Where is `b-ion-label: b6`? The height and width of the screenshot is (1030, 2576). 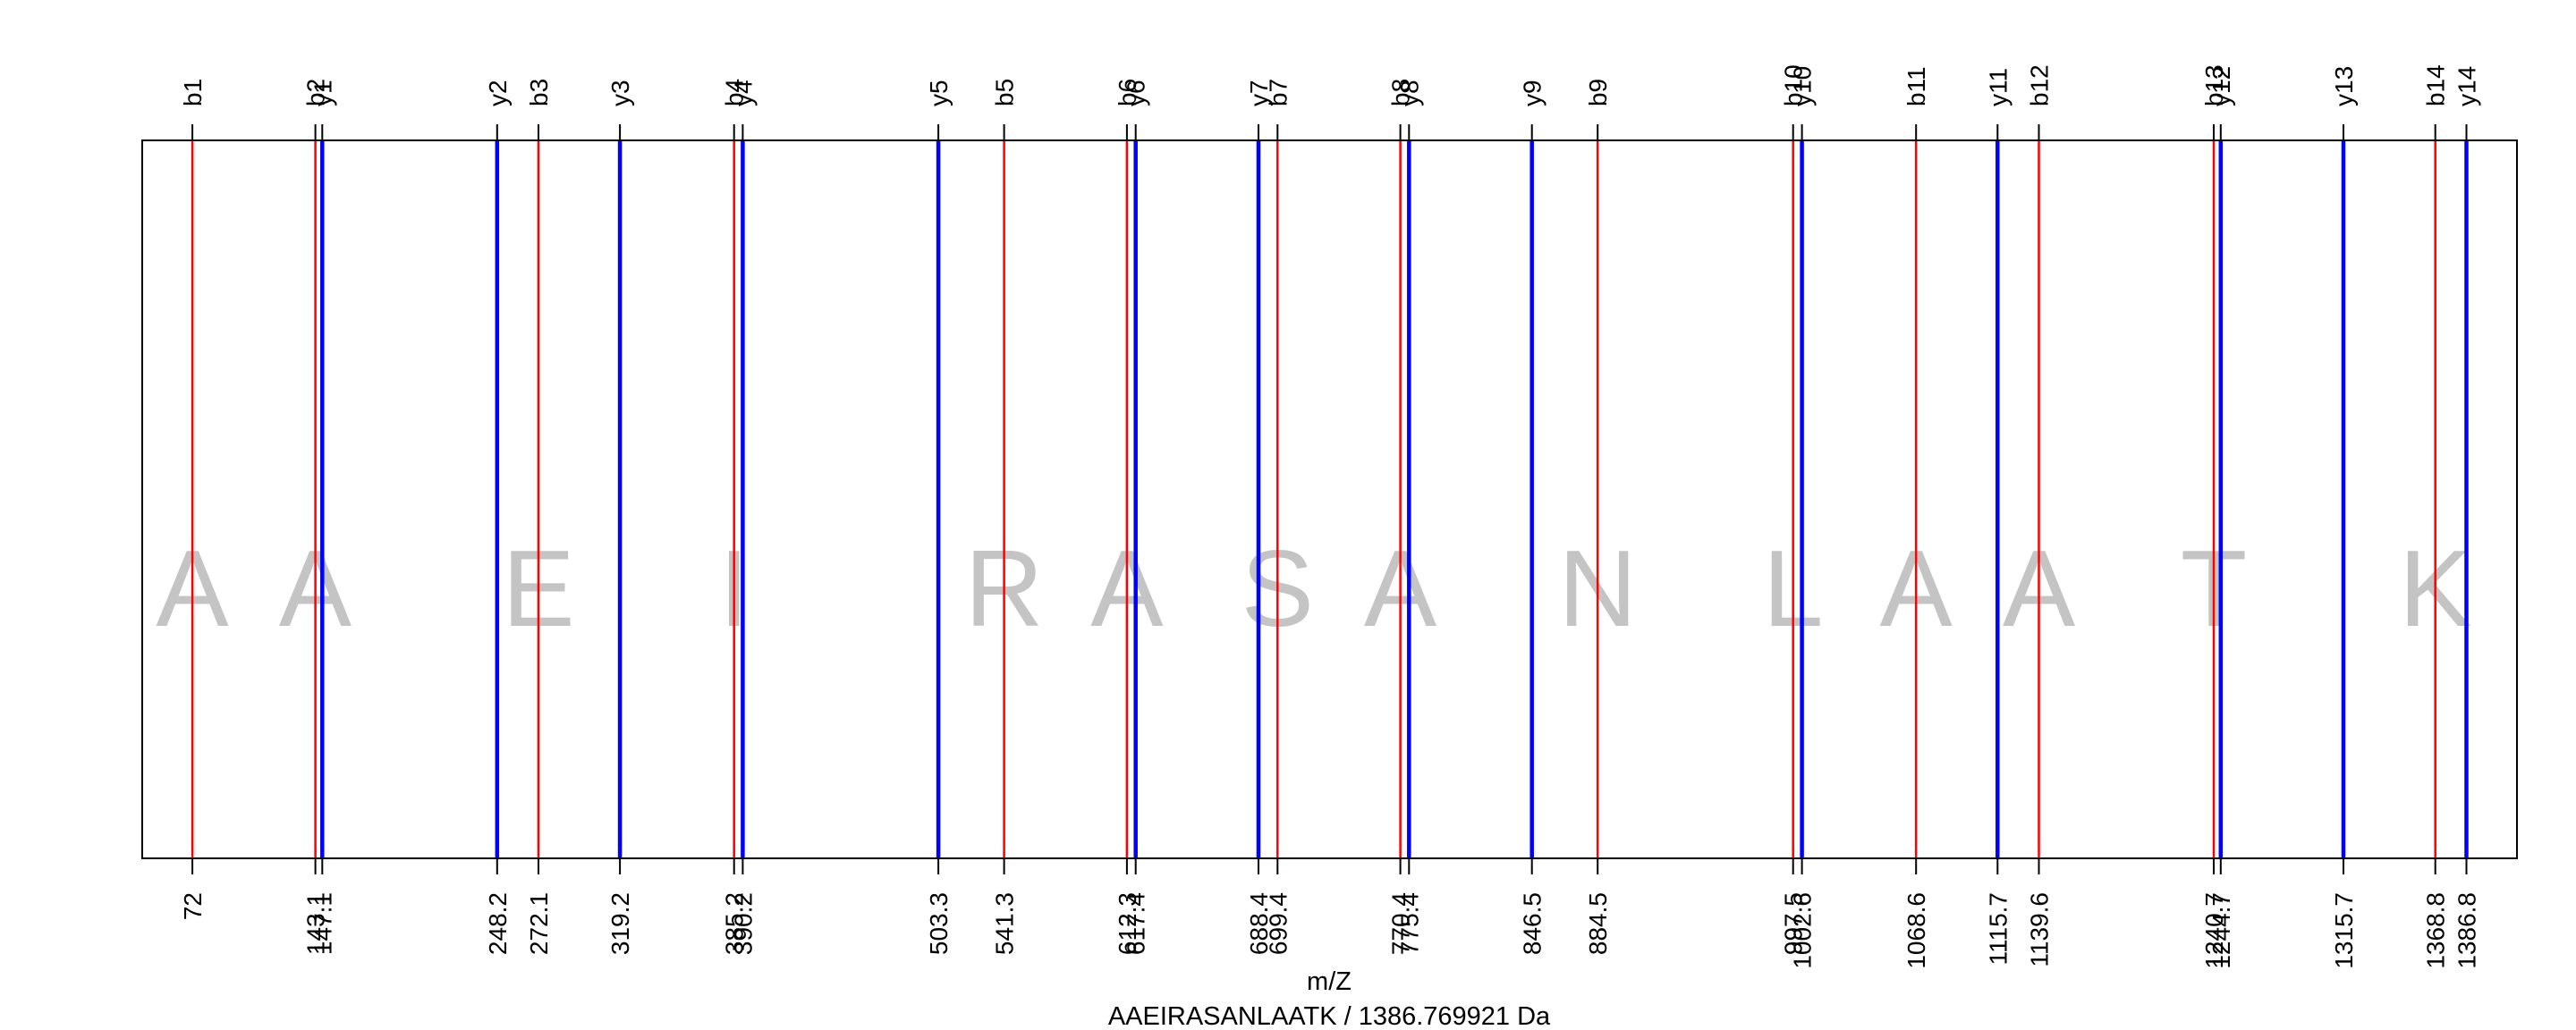
b-ion-label: b6 is located at coordinates (1127, 92).